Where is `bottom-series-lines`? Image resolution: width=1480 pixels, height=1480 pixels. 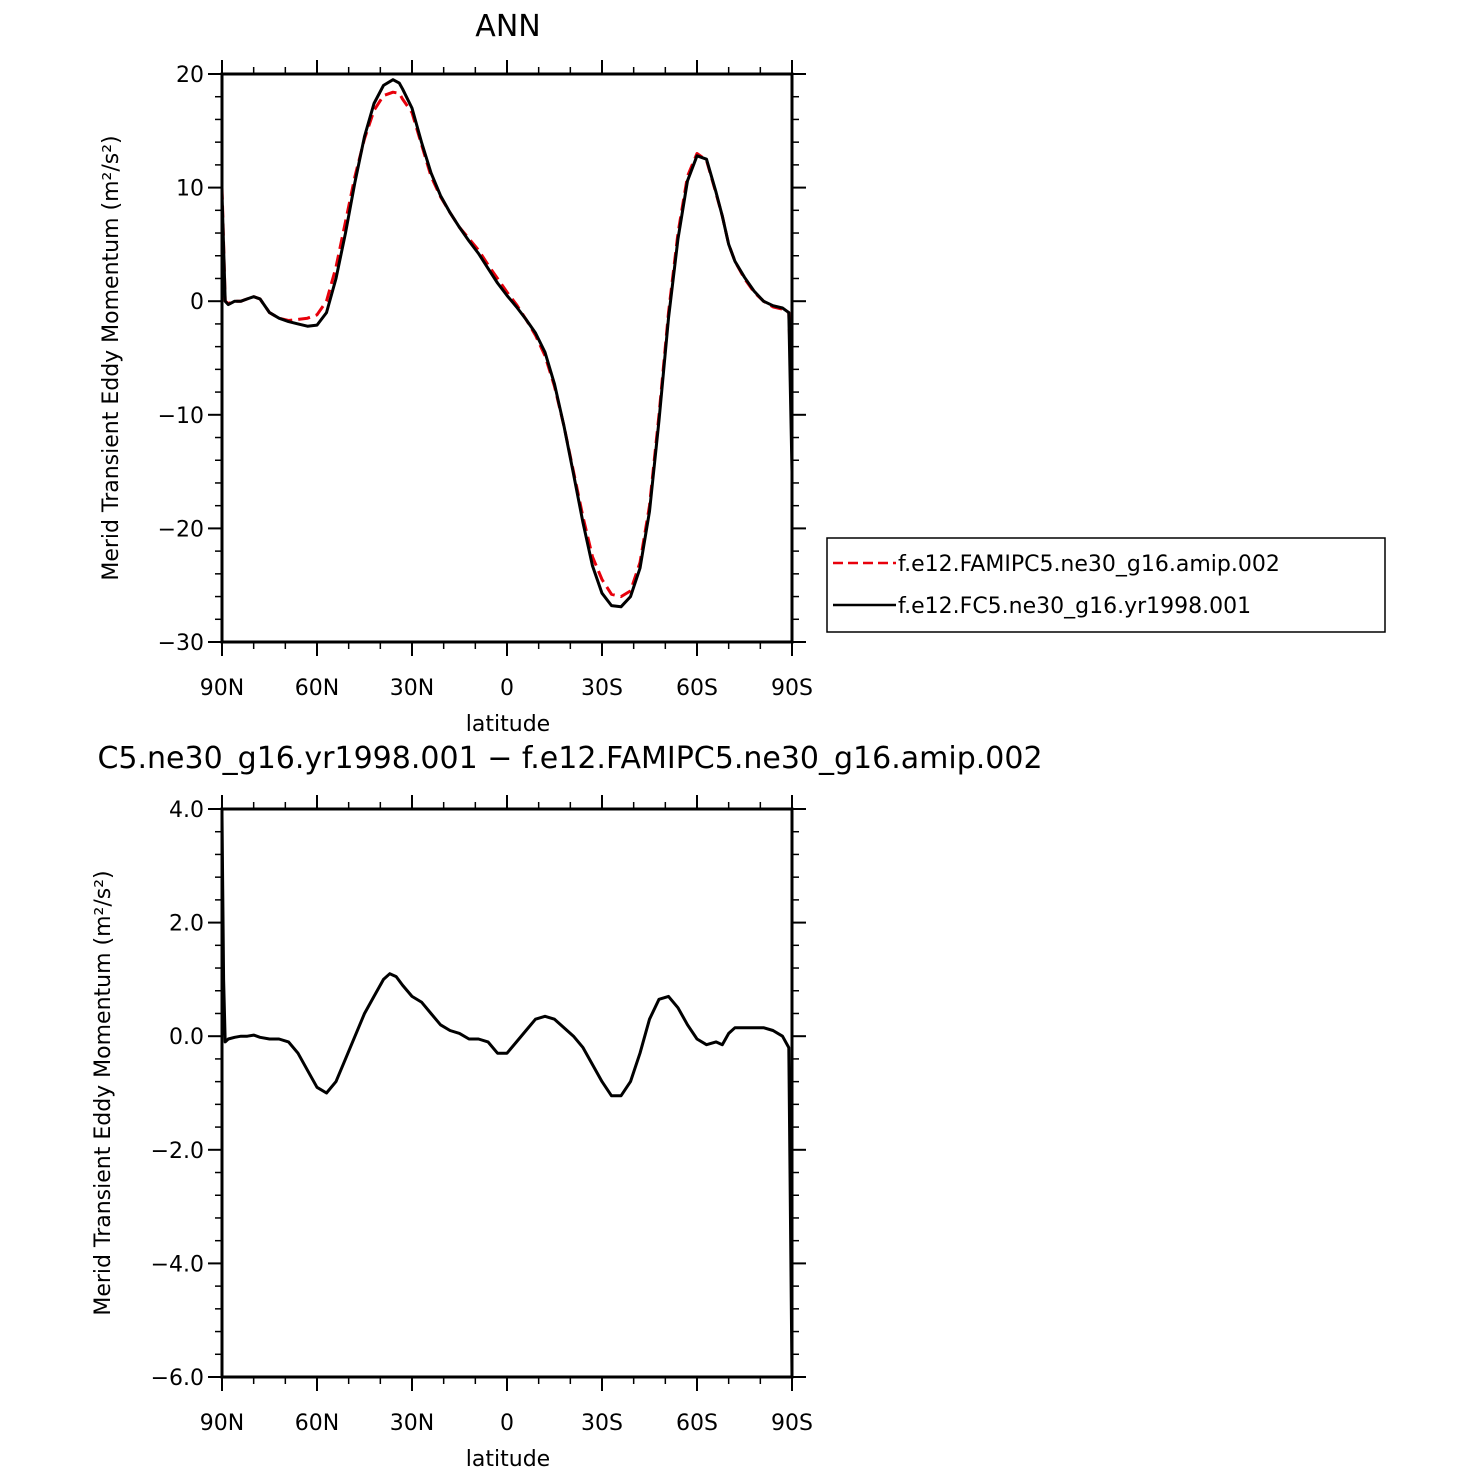 bottom-series-lines is located at coordinates (507, 1096).